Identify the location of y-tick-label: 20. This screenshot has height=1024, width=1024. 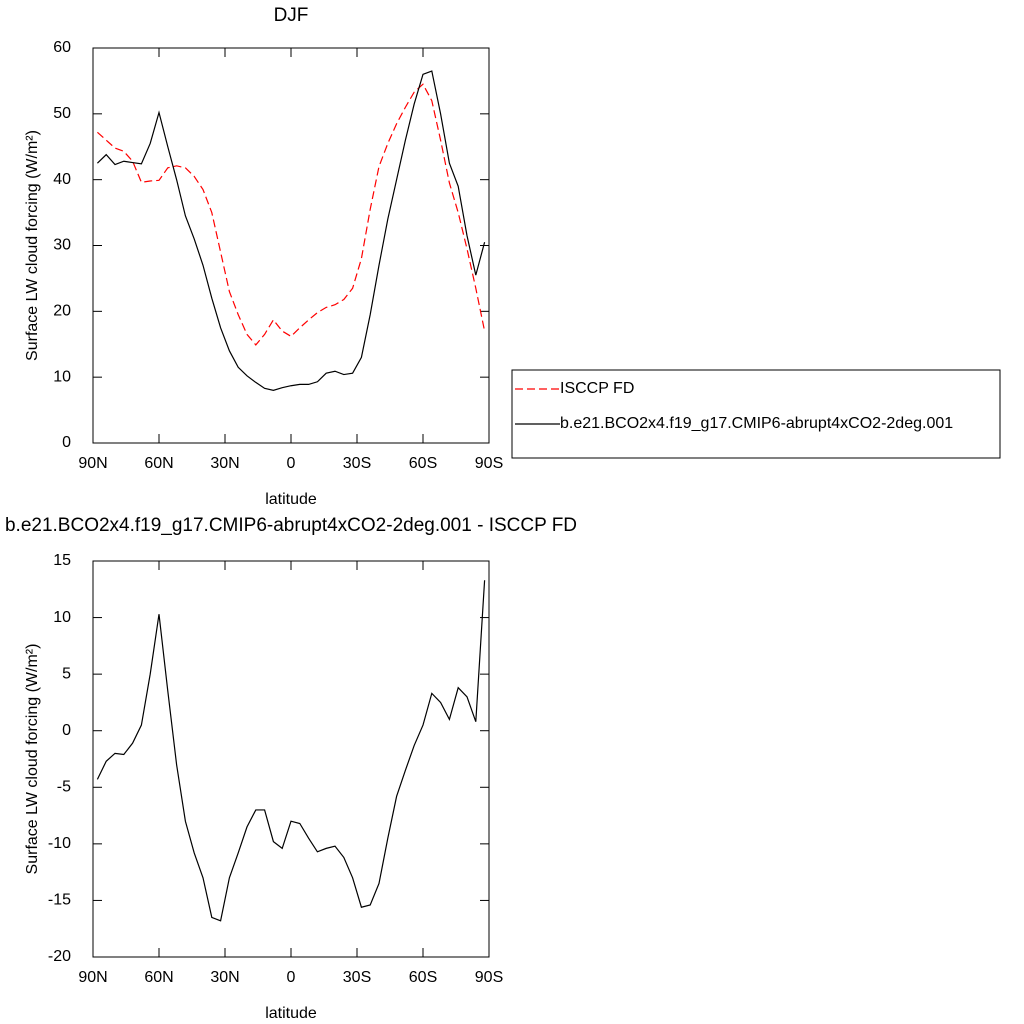
(62, 311).